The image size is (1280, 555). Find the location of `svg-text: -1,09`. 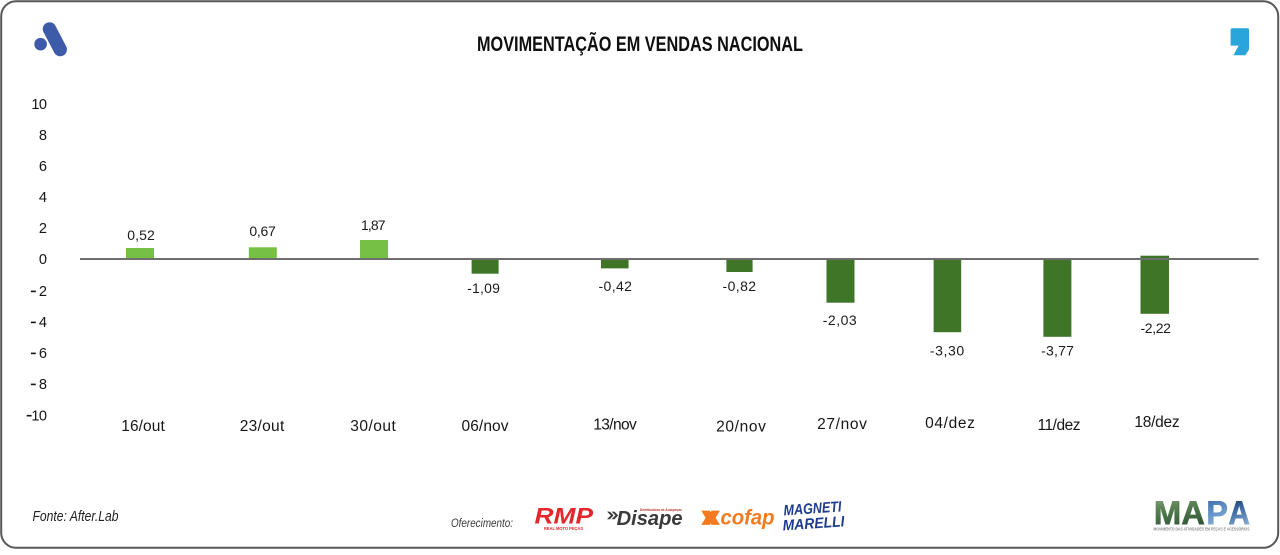

svg-text: -1,09 is located at coordinates (483, 288).